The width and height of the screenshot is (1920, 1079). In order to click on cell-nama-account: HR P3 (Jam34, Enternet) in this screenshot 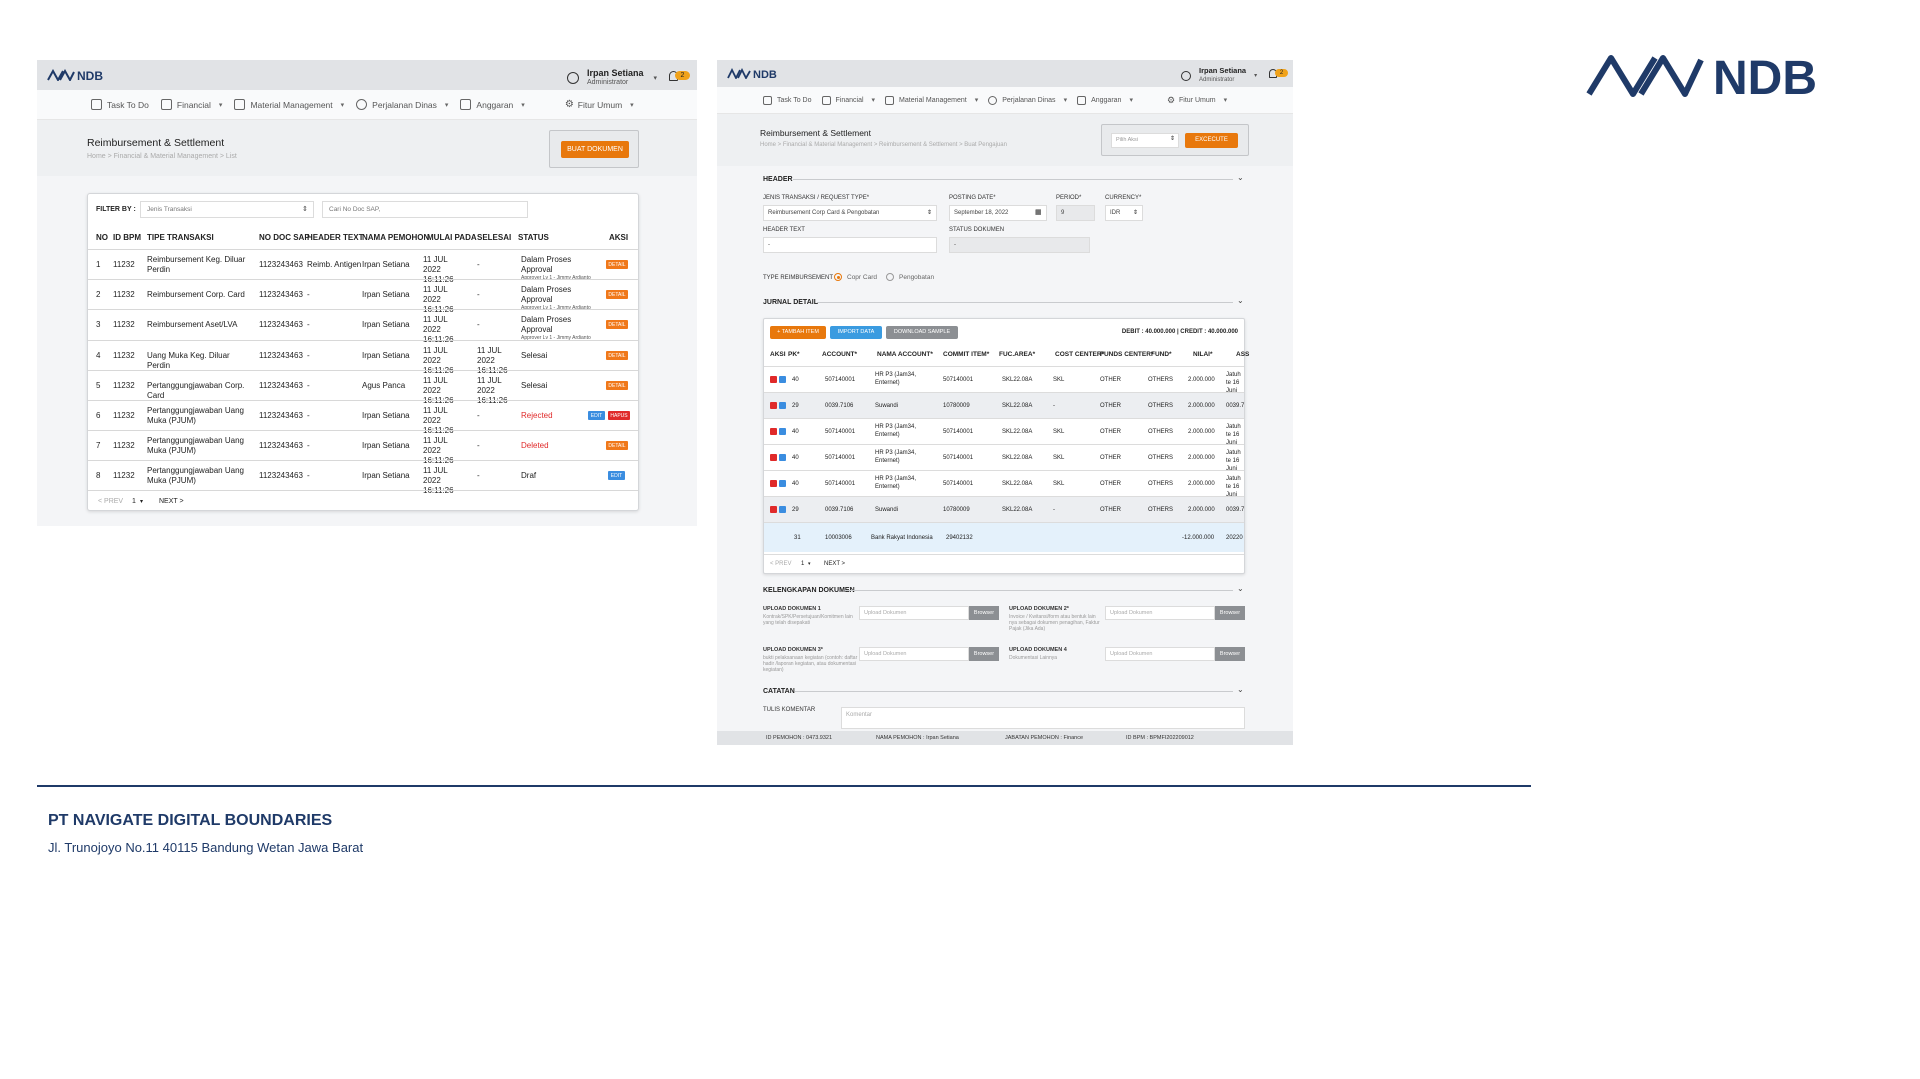, I will do `click(896, 483)`.